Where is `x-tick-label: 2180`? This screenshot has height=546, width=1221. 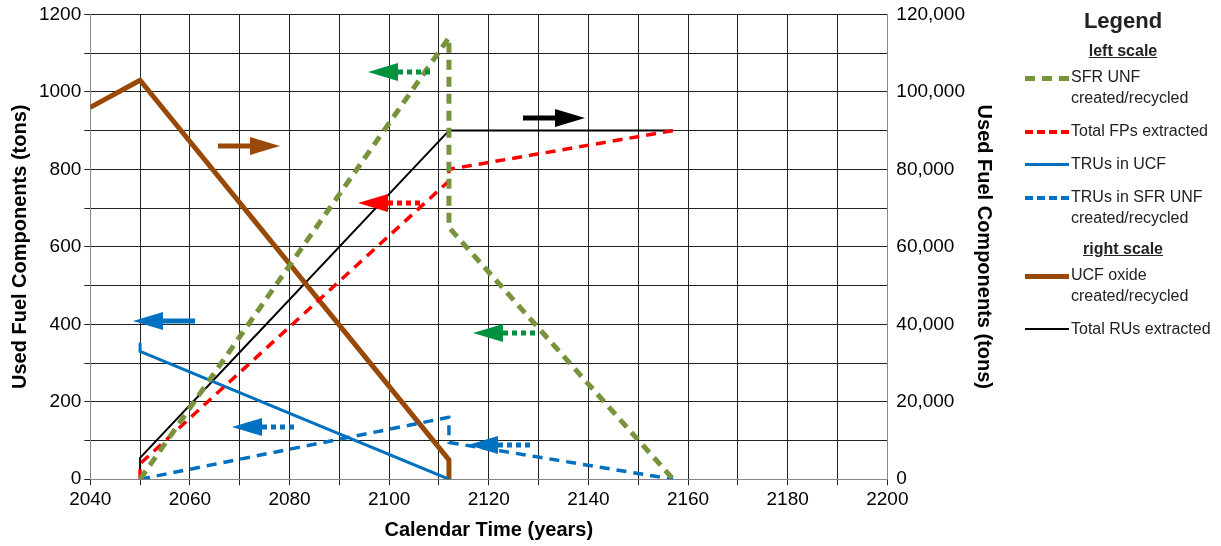
x-tick-label: 2180 is located at coordinates (787, 498).